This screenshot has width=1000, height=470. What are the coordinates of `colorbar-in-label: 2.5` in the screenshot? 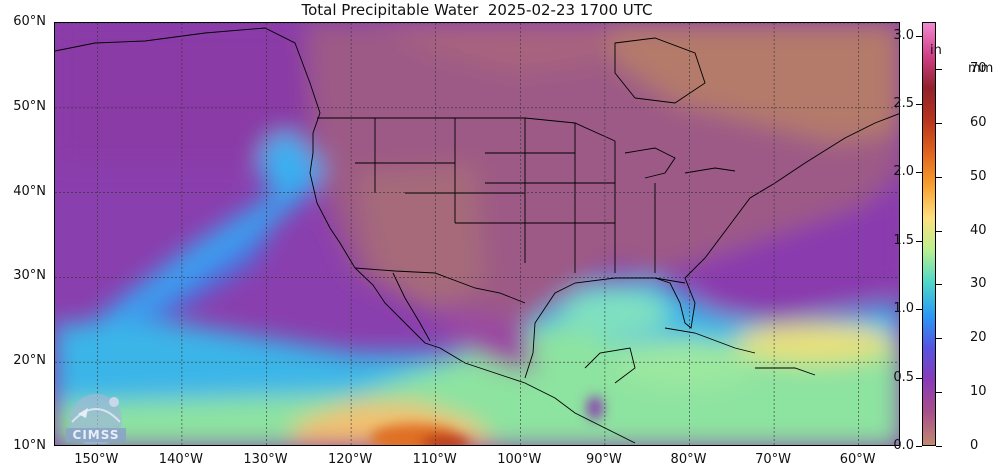 It's located at (903, 104).